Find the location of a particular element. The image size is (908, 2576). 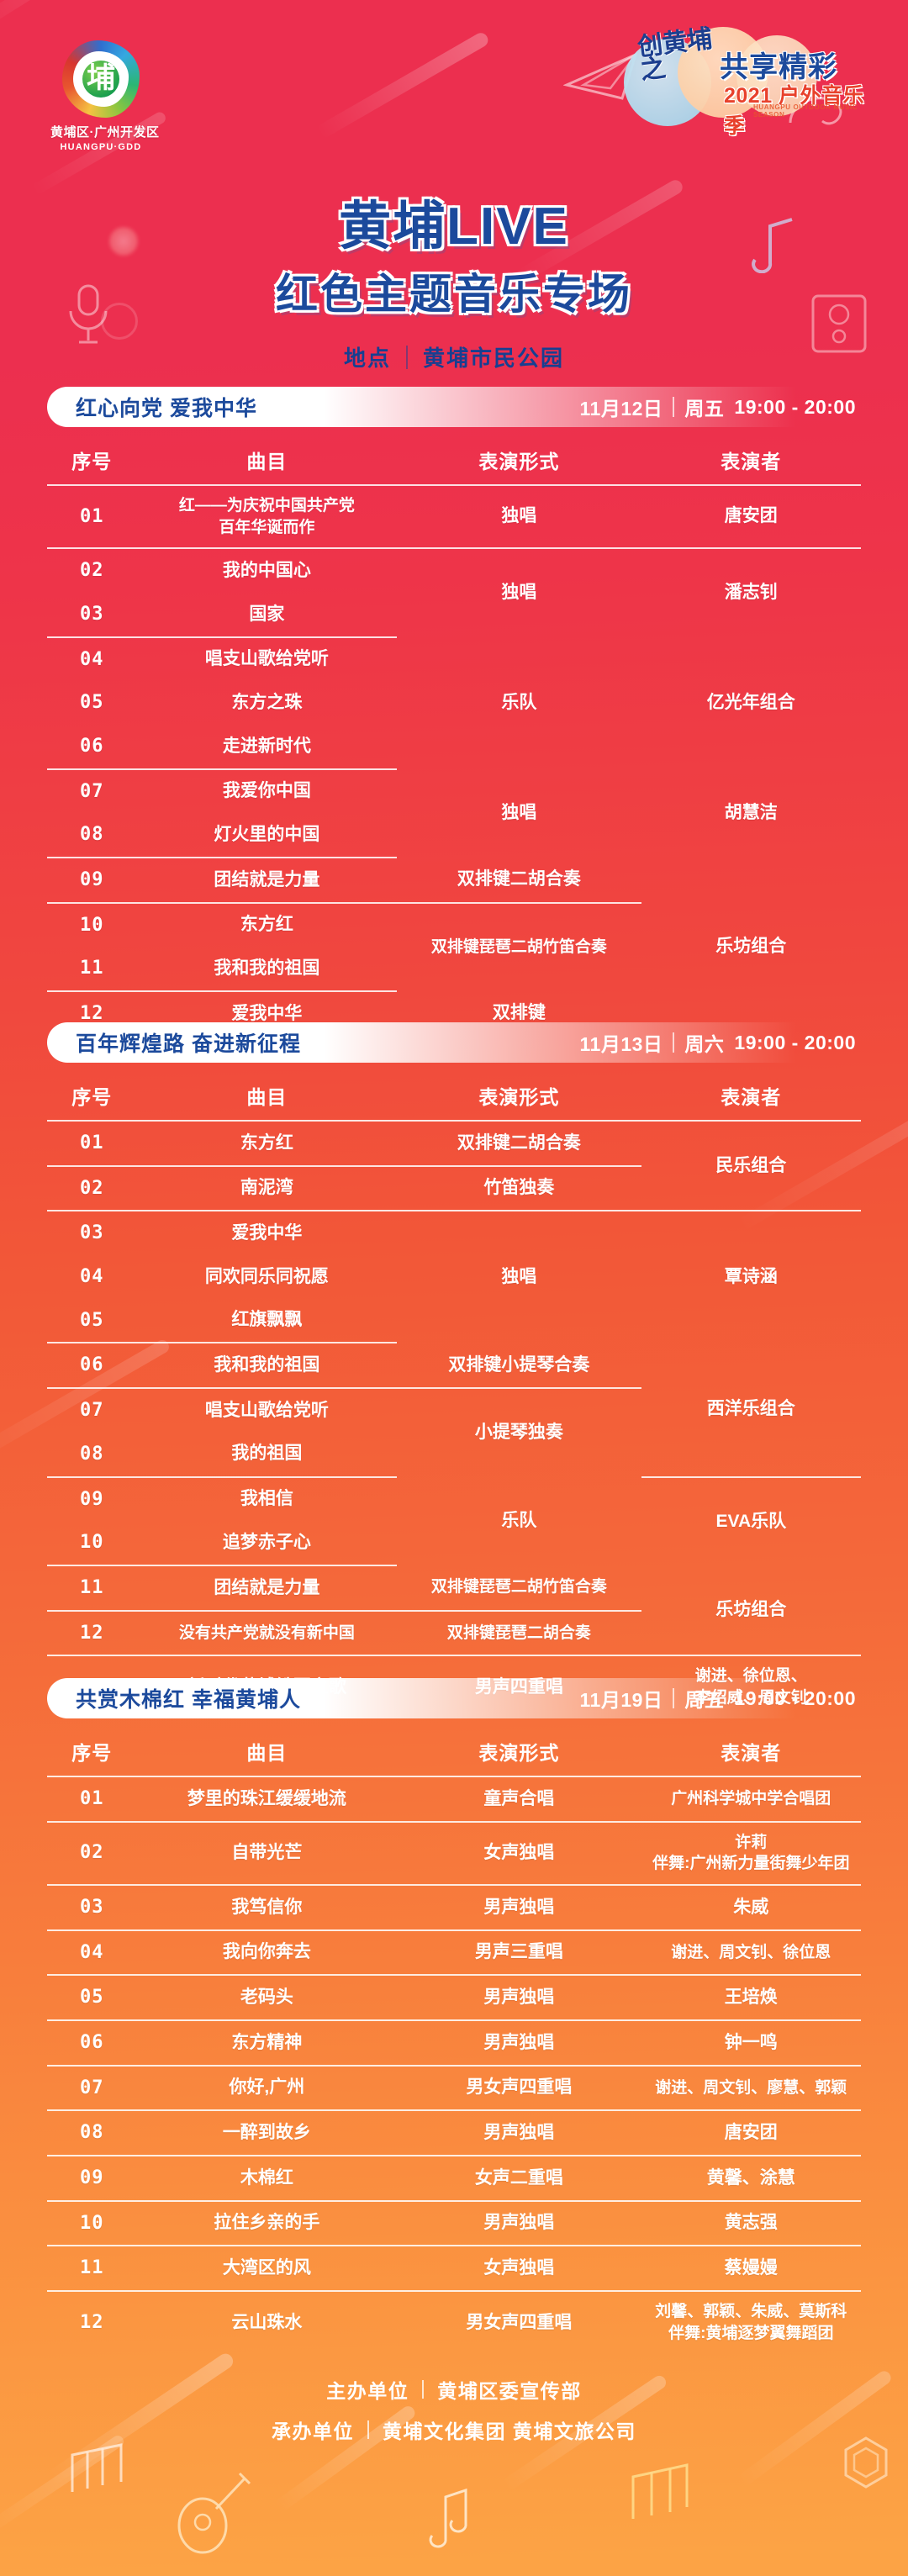

hexagon-outline-icon is located at coordinates (866, 2462).